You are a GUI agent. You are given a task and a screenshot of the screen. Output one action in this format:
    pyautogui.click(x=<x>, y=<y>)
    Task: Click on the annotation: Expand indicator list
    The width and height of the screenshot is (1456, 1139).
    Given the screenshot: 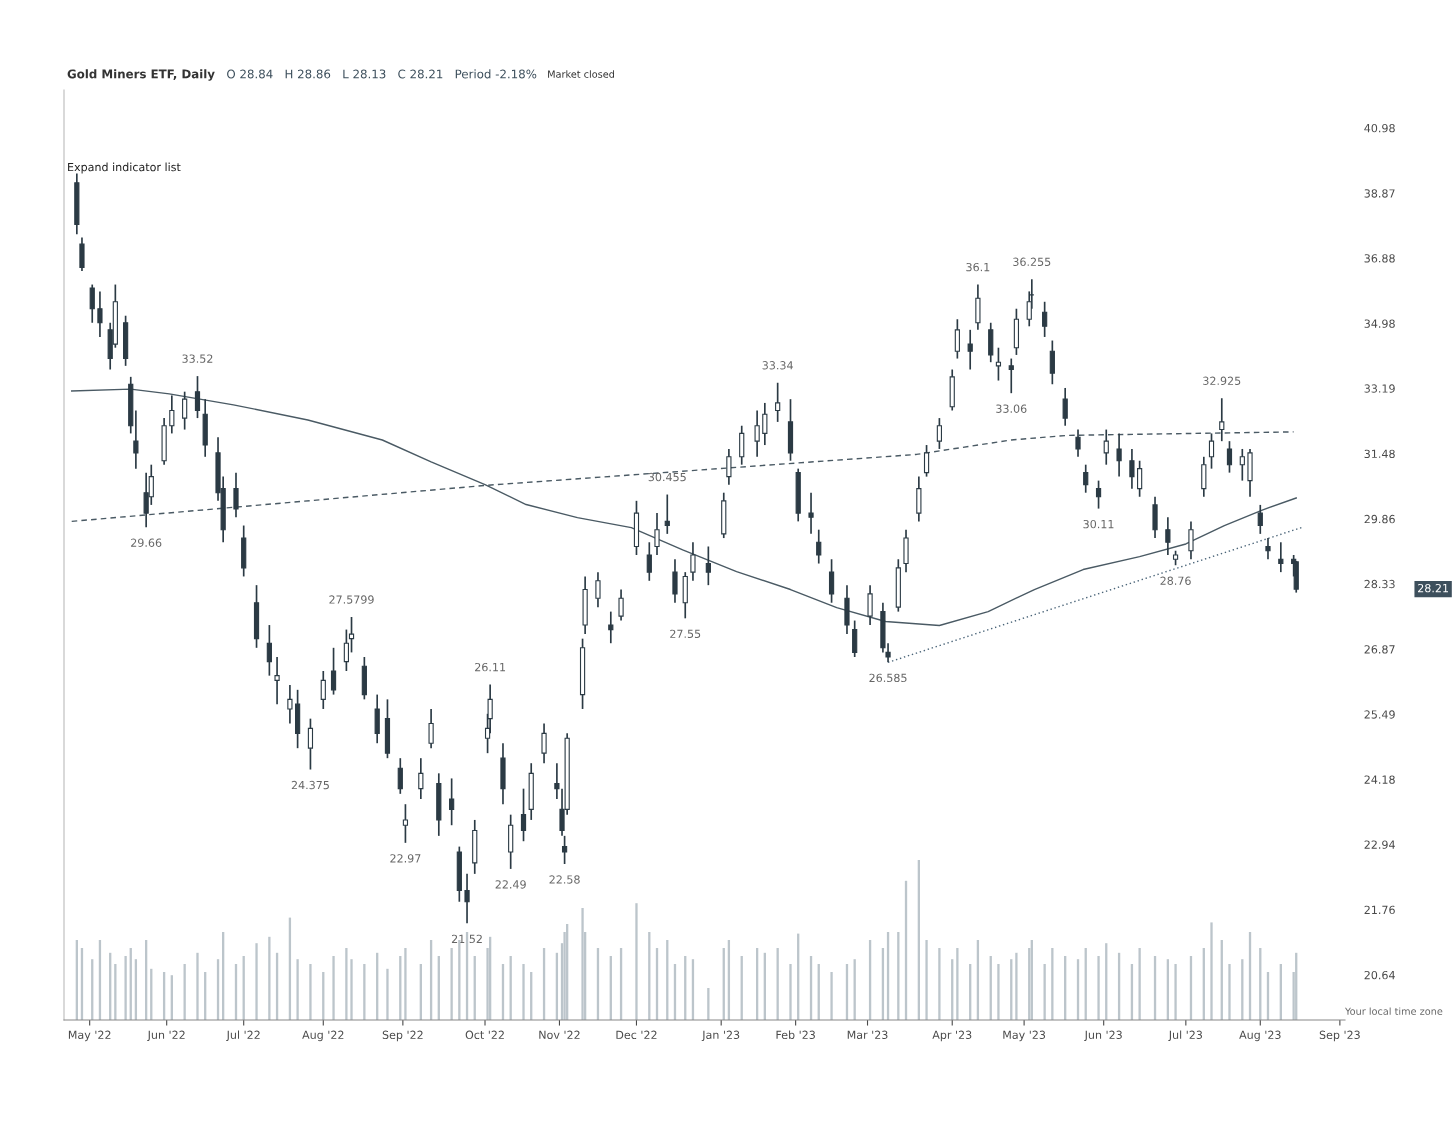 What is the action you would take?
    pyautogui.click(x=124, y=168)
    